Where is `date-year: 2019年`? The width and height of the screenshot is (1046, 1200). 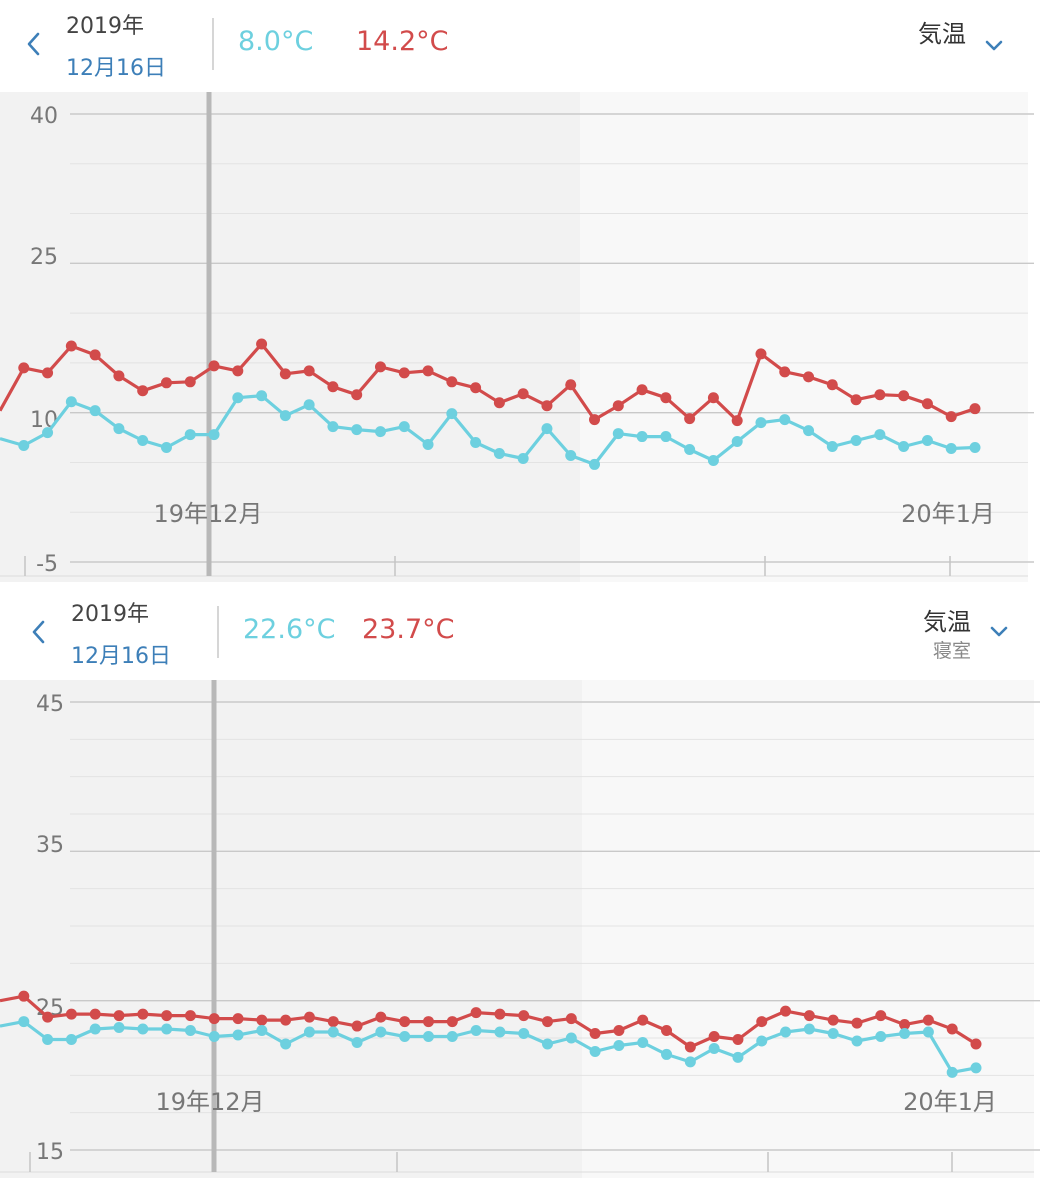 date-year: 2019年 is located at coordinates (110, 614).